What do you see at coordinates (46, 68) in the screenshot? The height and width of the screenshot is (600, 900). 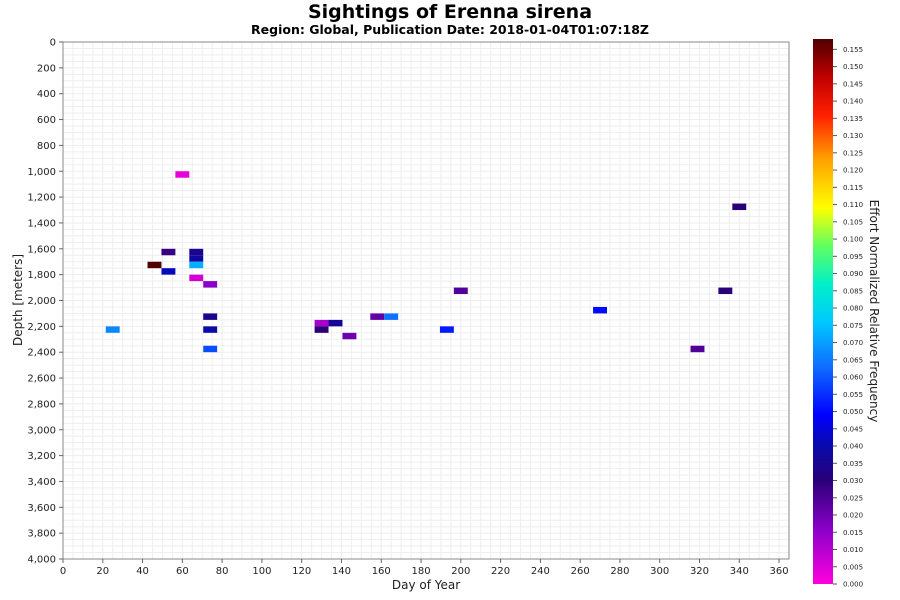 I see `y-tick-label: 200` at bounding box center [46, 68].